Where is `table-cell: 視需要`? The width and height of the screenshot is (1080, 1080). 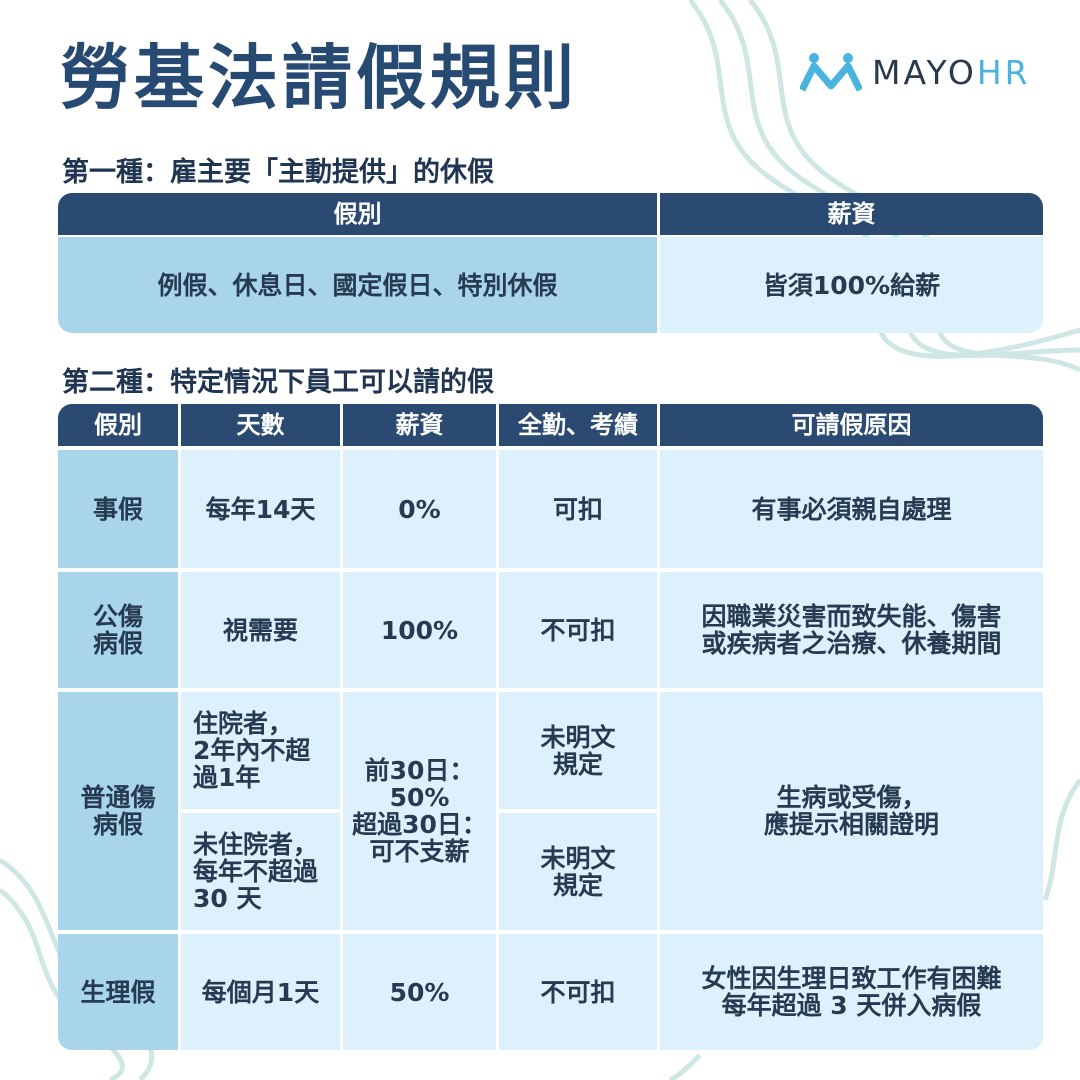 table-cell: 視需要 is located at coordinates (260, 630).